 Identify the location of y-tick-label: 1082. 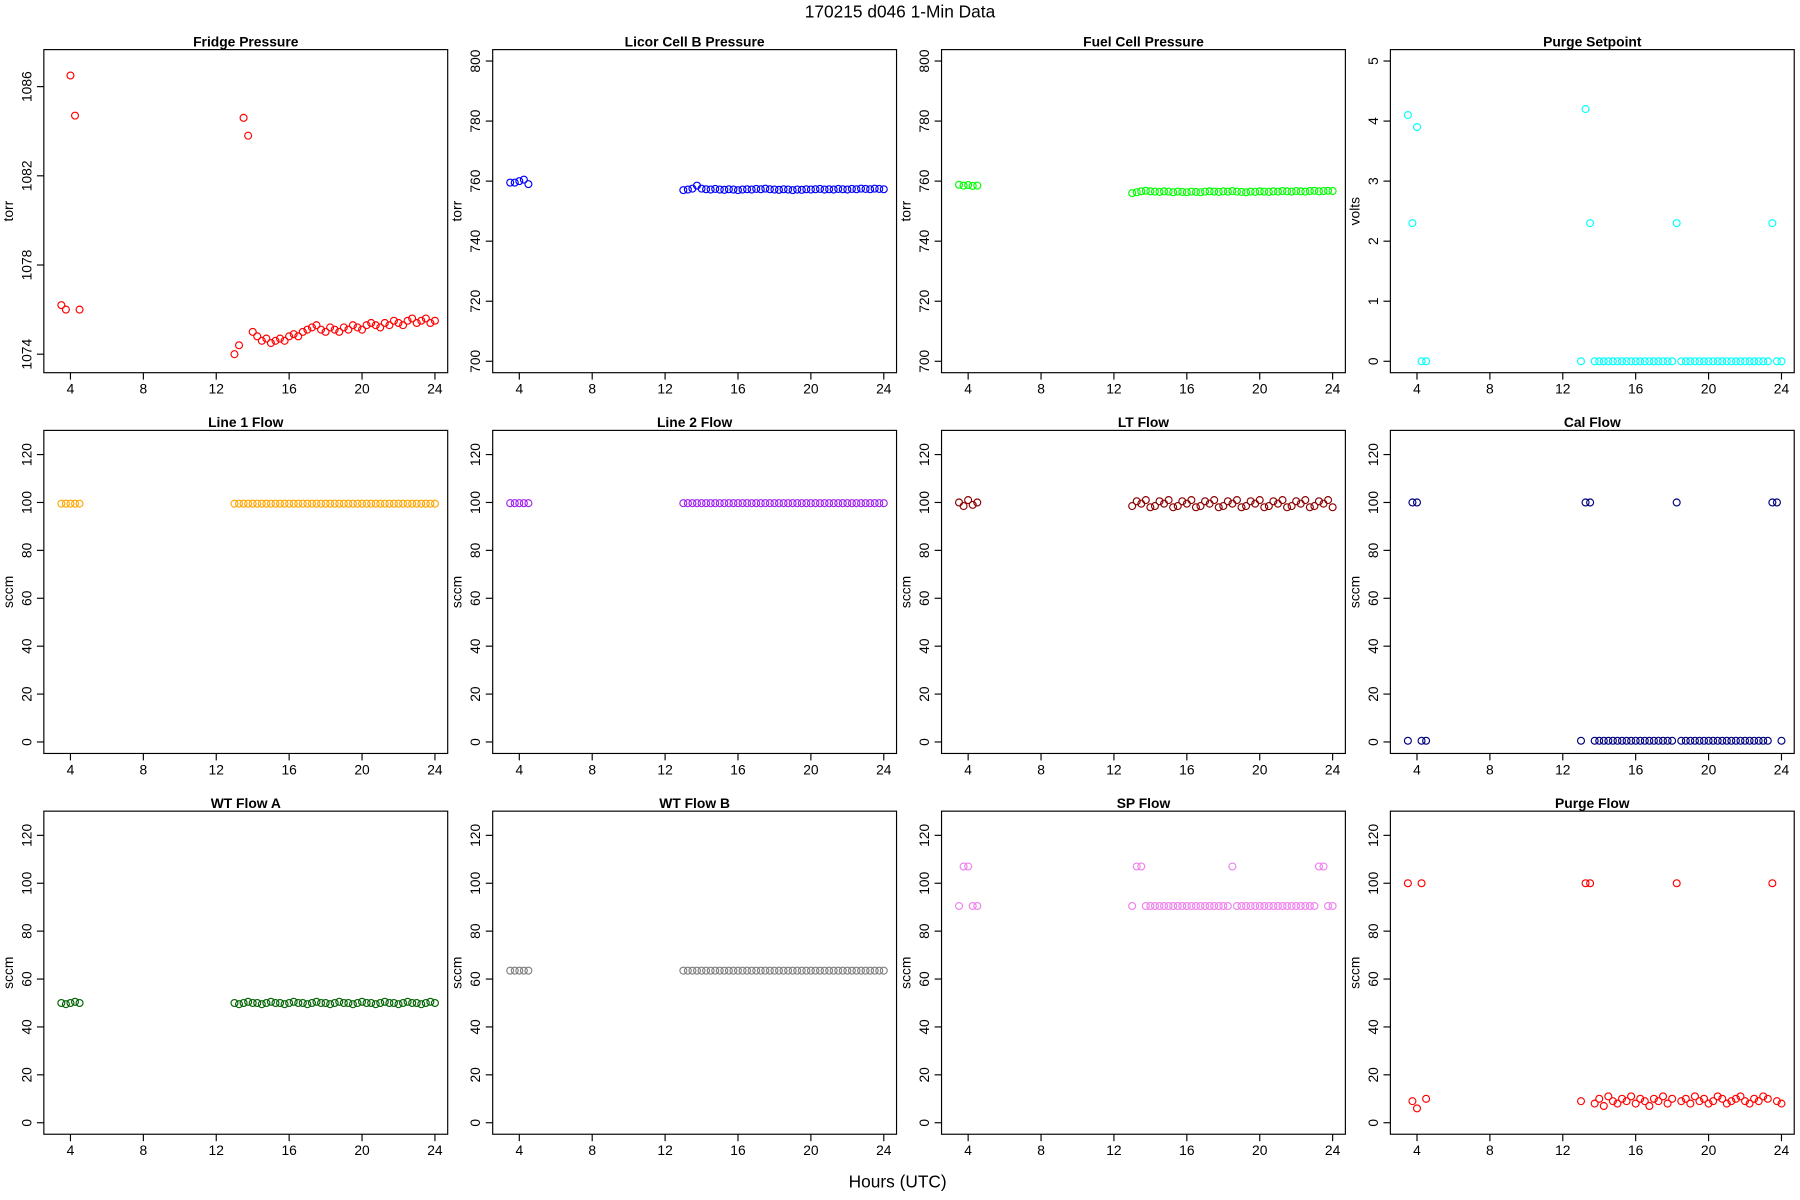
(26, 175).